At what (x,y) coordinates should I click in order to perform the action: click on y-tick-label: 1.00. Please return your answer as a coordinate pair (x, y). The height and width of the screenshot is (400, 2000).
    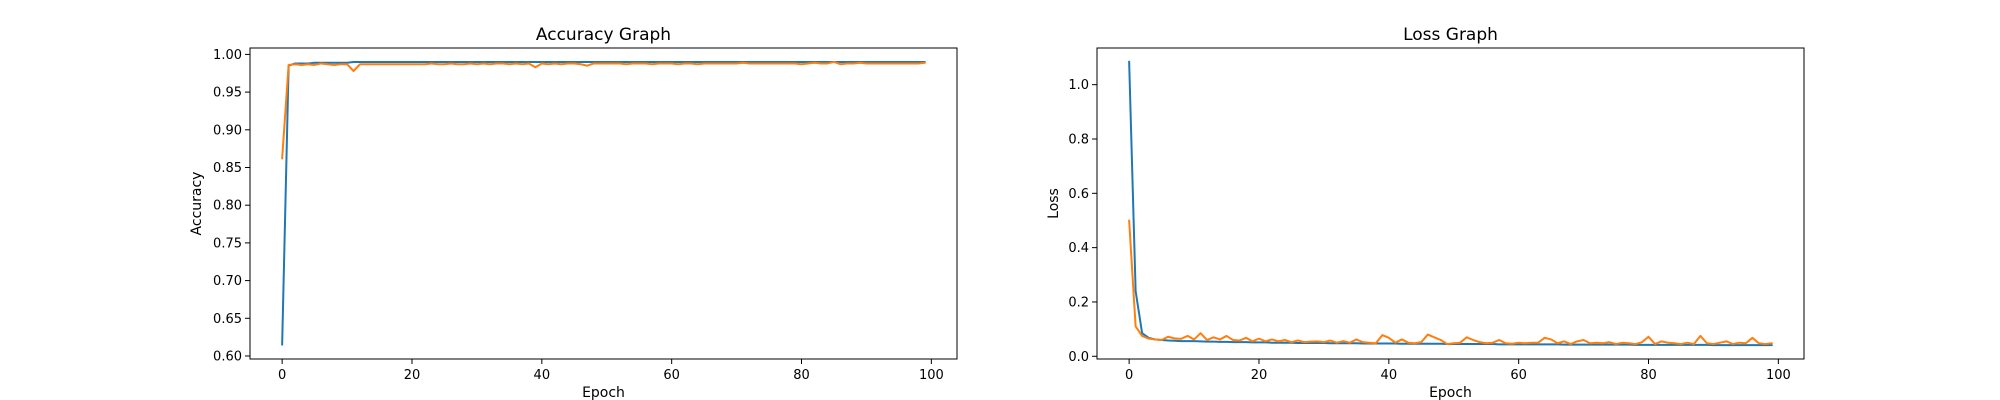
    Looking at the image, I should click on (227, 55).